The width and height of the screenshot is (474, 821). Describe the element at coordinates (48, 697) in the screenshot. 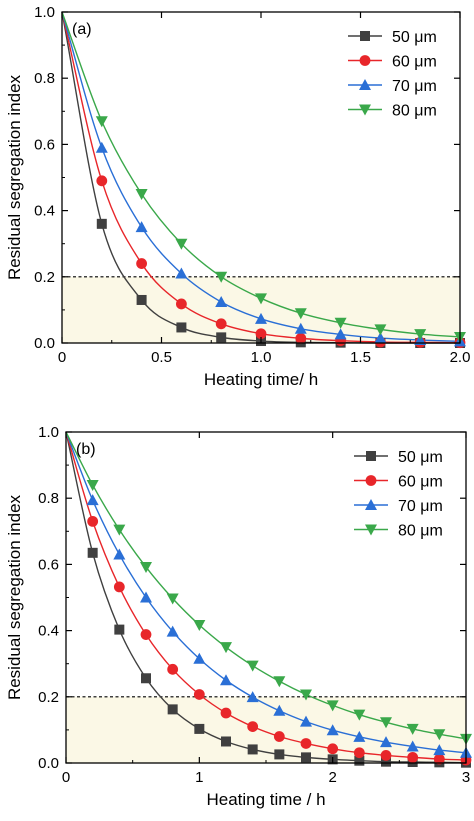

I see `panel-b-y-tick-label: 0.2` at that location.